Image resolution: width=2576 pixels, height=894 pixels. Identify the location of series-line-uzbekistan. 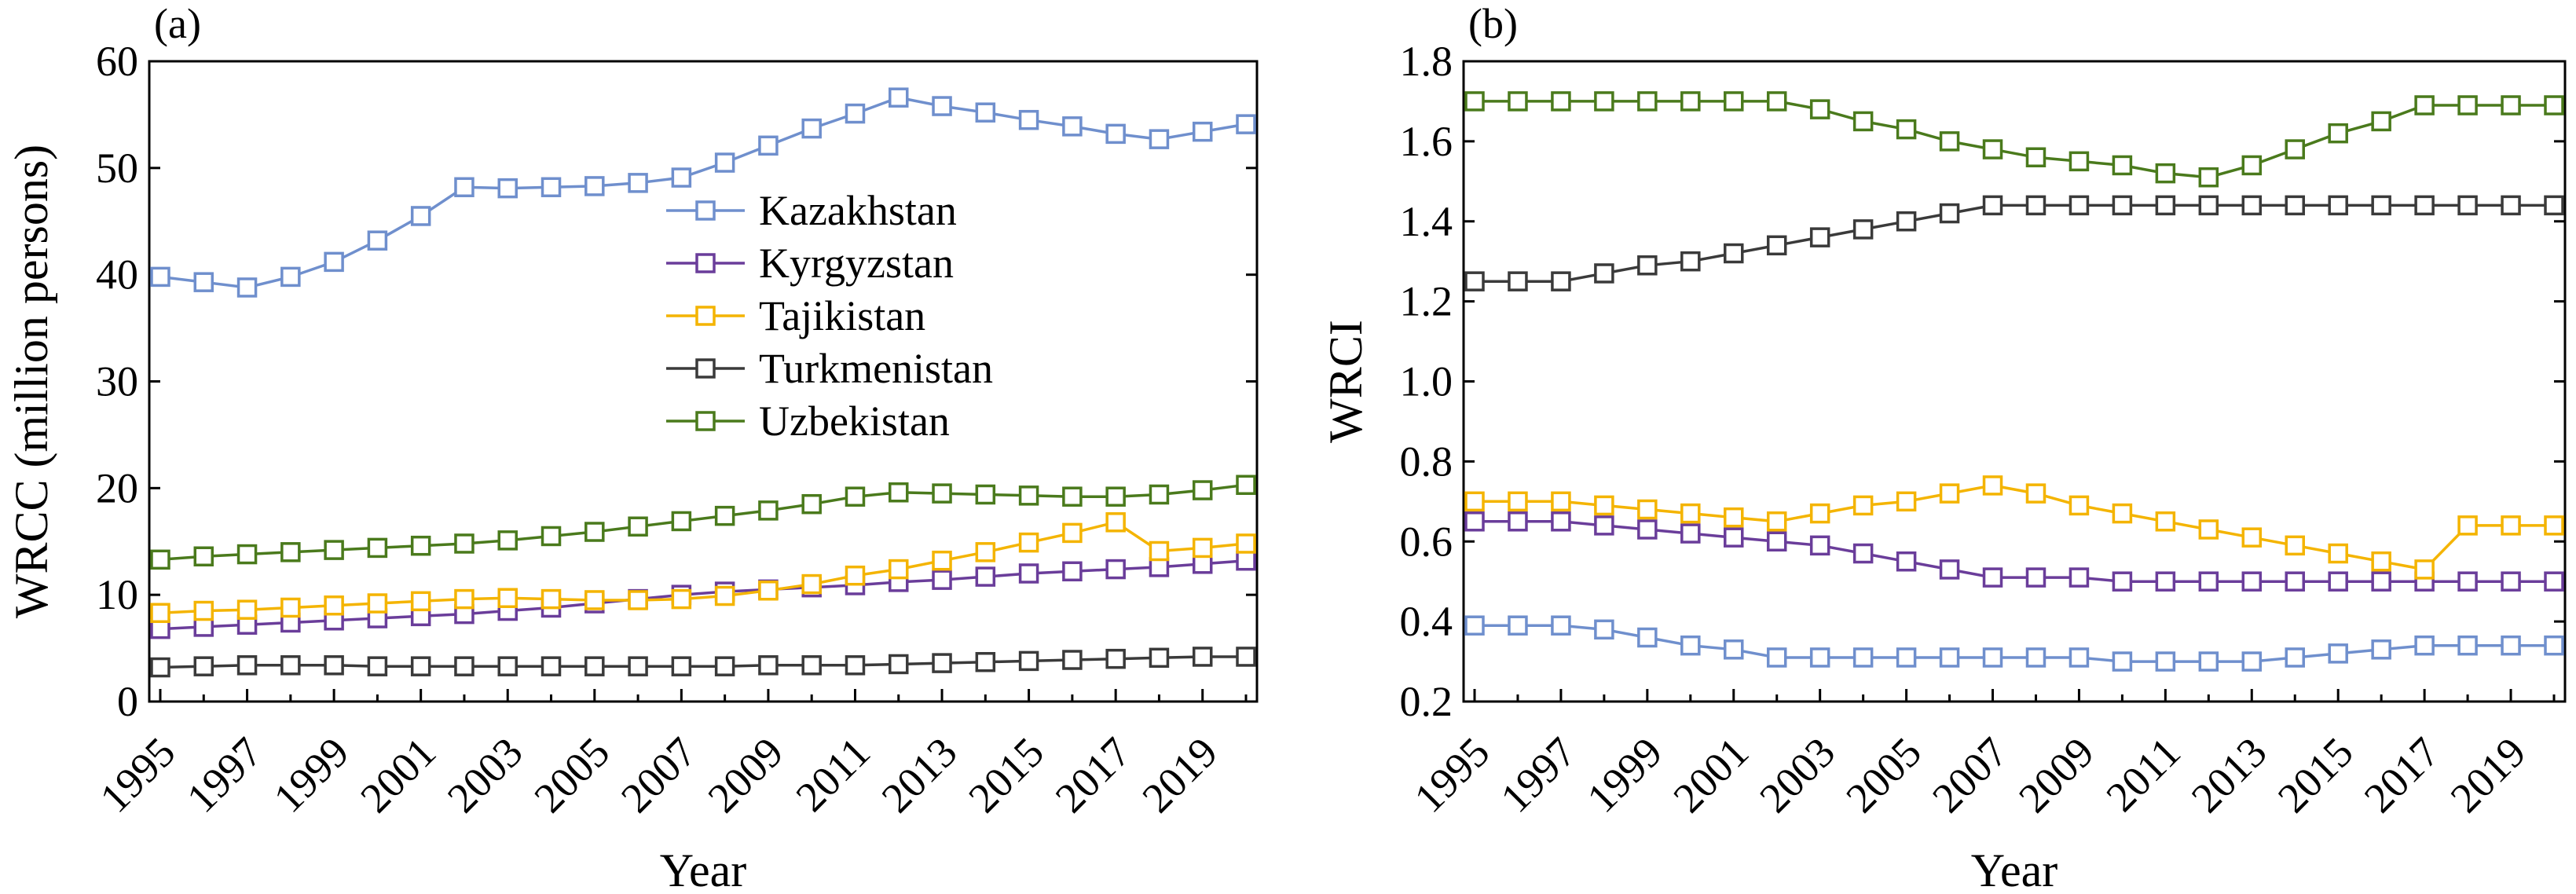
(2015, 139).